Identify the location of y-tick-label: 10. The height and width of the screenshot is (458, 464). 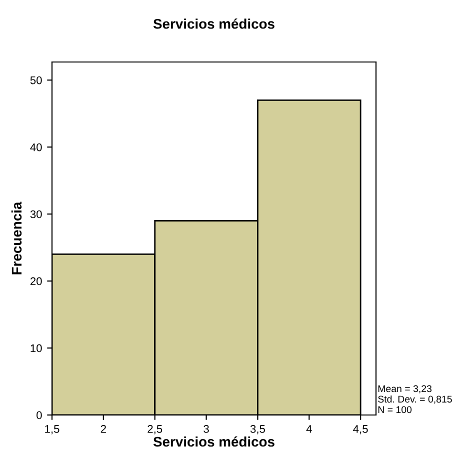
(36, 348).